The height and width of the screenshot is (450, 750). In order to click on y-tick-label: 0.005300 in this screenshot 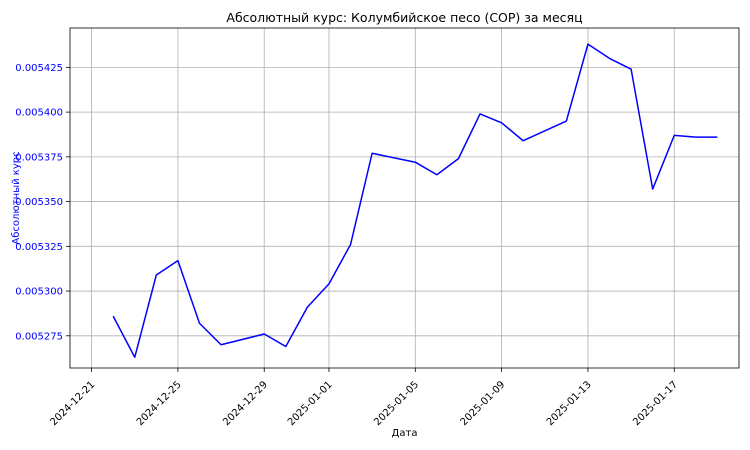, I will do `click(39, 292)`.